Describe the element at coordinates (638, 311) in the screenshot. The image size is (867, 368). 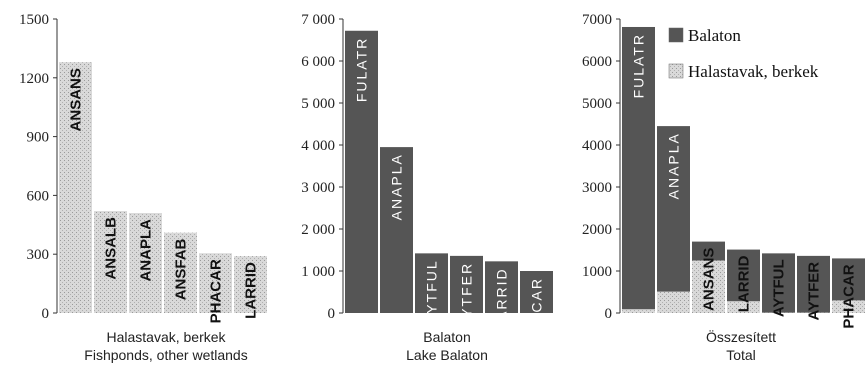
I see `bar-fulatr-halastavak` at that location.